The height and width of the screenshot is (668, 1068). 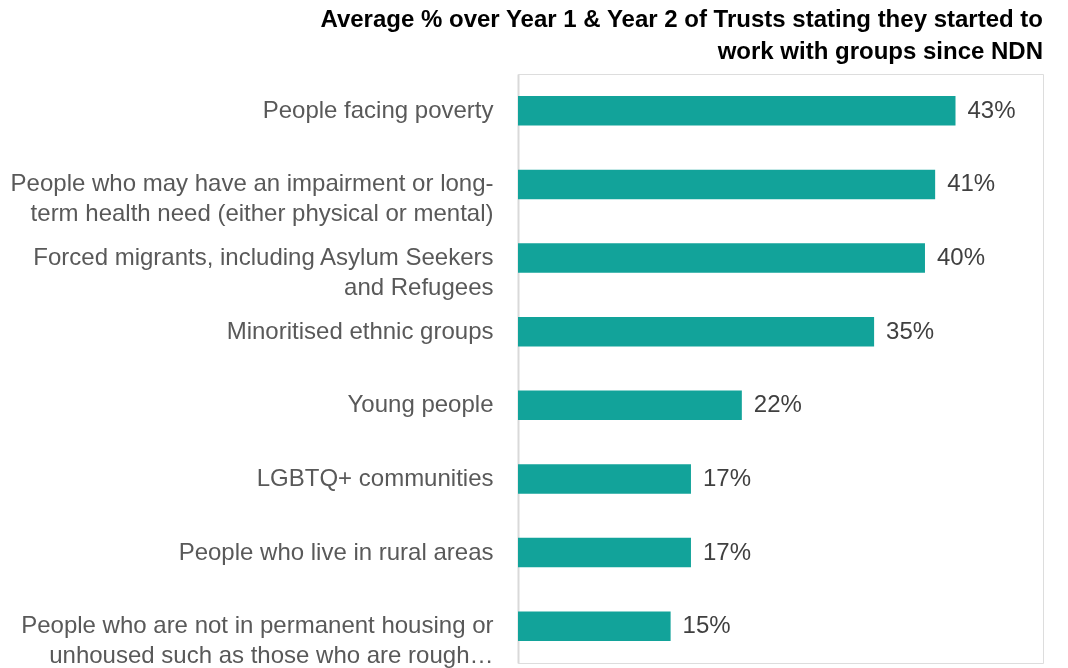 What do you see at coordinates (360, 330) in the screenshot?
I see `y-tick-label: Minoritised ethnic groups` at bounding box center [360, 330].